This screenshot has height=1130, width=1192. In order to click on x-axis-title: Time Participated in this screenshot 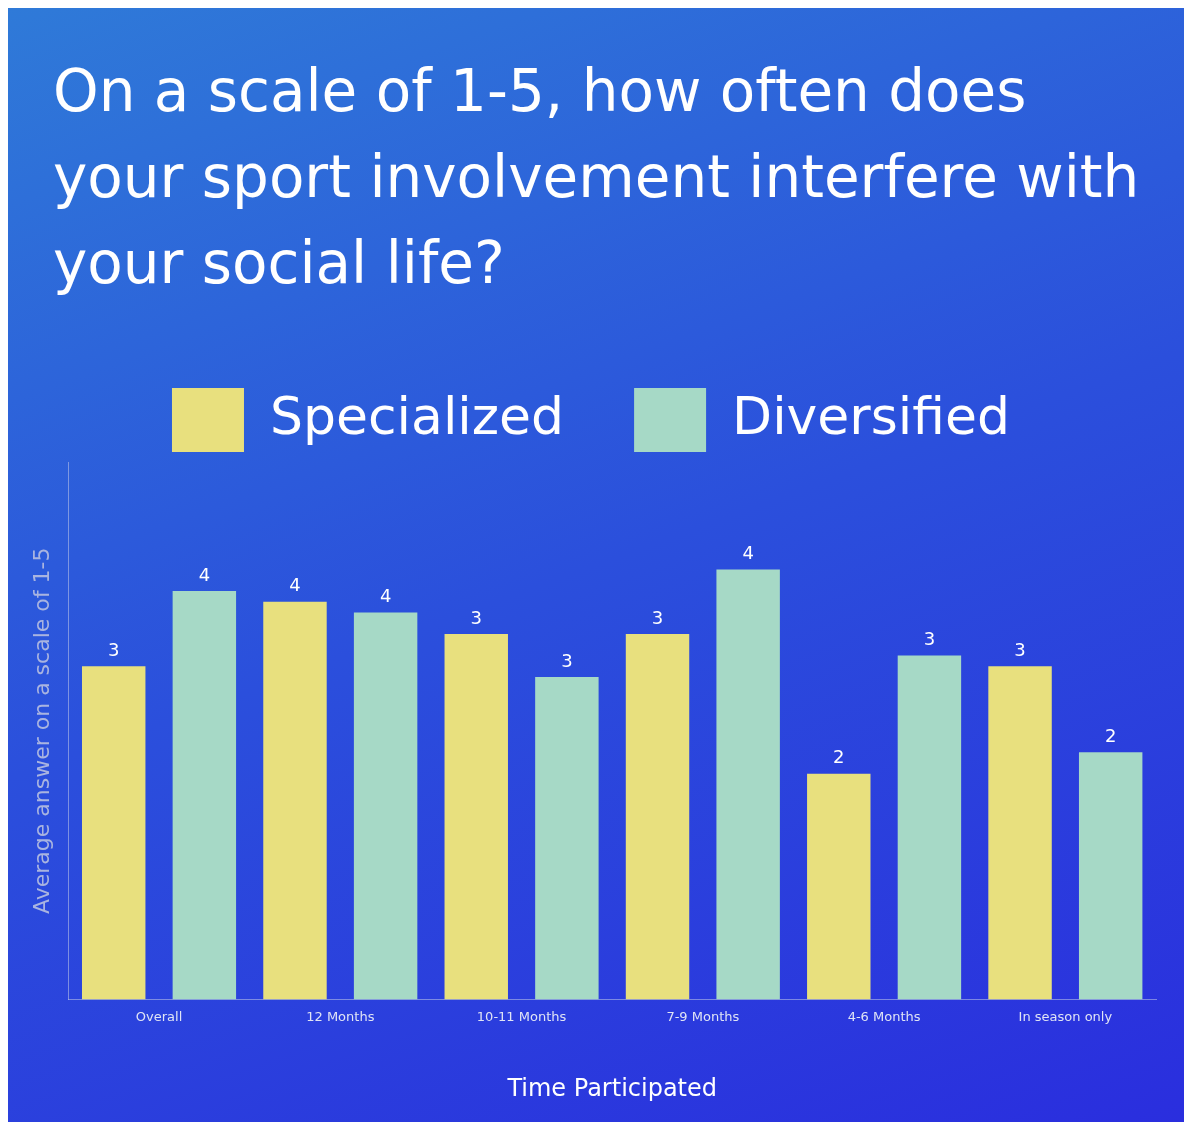, I will do `click(612, 1087)`.